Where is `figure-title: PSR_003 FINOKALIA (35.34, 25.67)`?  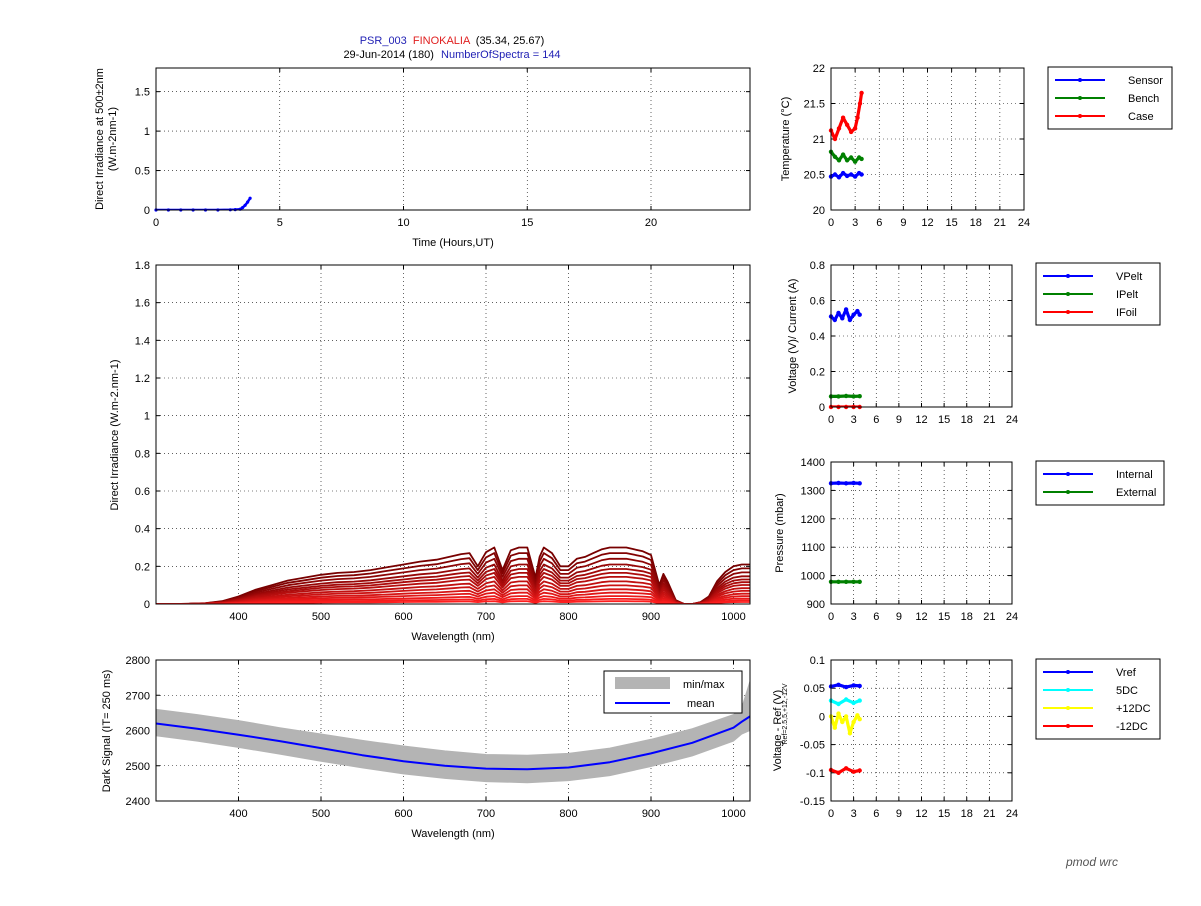 figure-title: PSR_003 FINOKALIA (35.34, 25.67) is located at coordinates (452, 41).